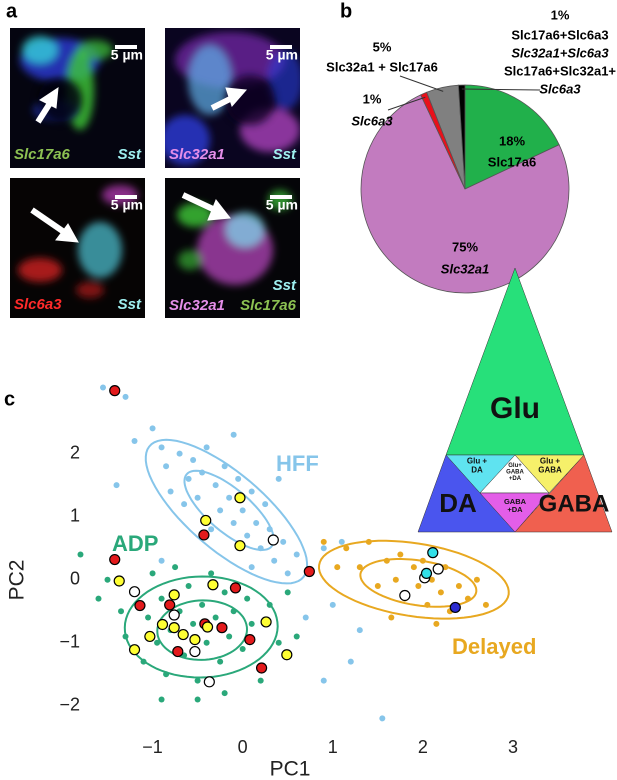 The image size is (617, 780). I want to click on pie-value-label: 18%, so click(512, 140).